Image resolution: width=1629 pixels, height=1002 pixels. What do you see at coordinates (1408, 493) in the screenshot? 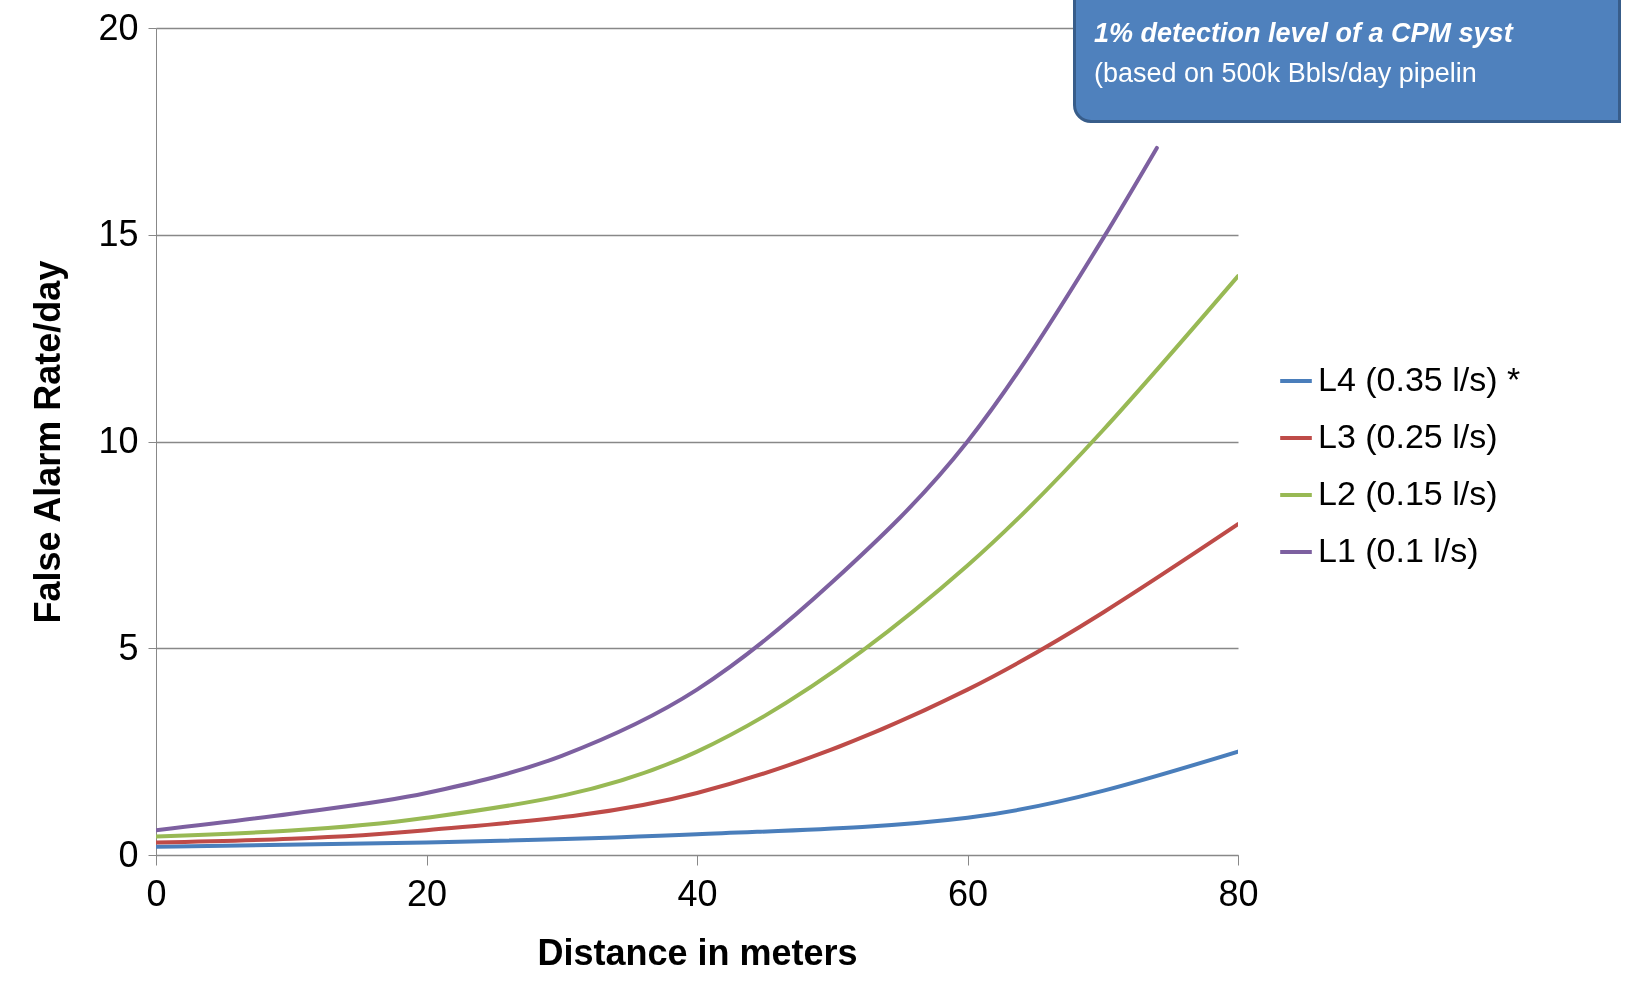
I see `legend-label: L2 (0.15 l/s)` at bounding box center [1408, 493].